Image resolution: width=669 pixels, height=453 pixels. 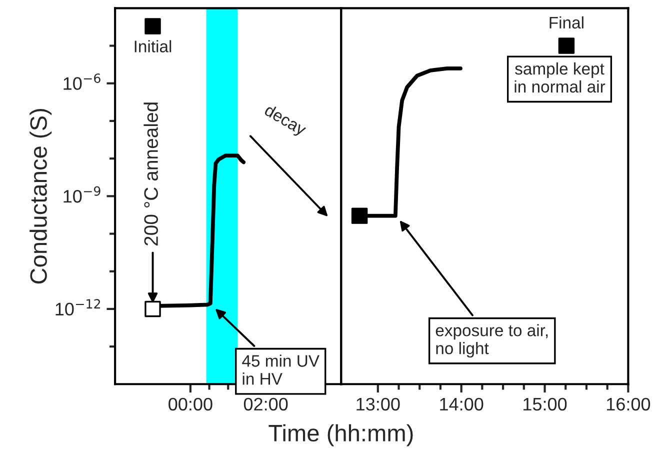 What do you see at coordinates (567, 22) in the screenshot?
I see `annotation: Final` at bounding box center [567, 22].